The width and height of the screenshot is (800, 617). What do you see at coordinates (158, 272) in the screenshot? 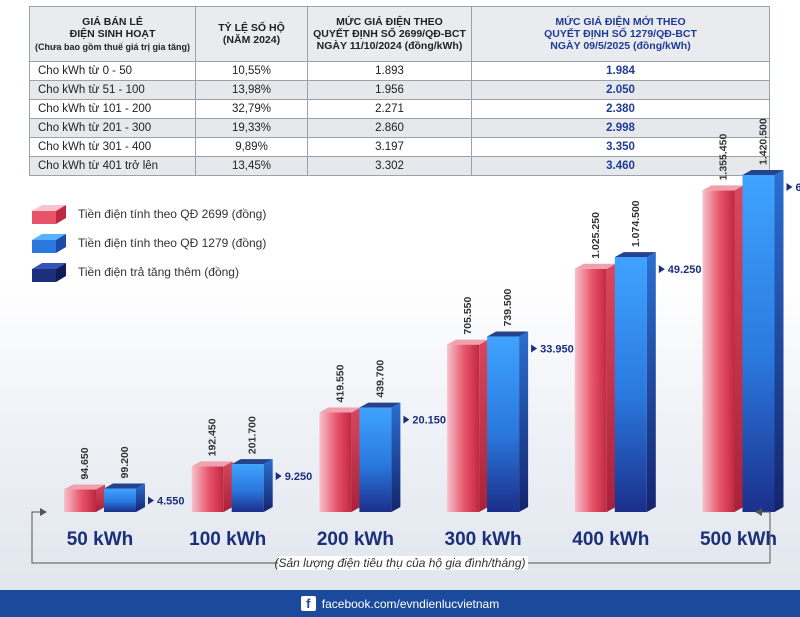
I see `legend-label: Tiền điện trả tăng thêm (đồng)` at bounding box center [158, 272].